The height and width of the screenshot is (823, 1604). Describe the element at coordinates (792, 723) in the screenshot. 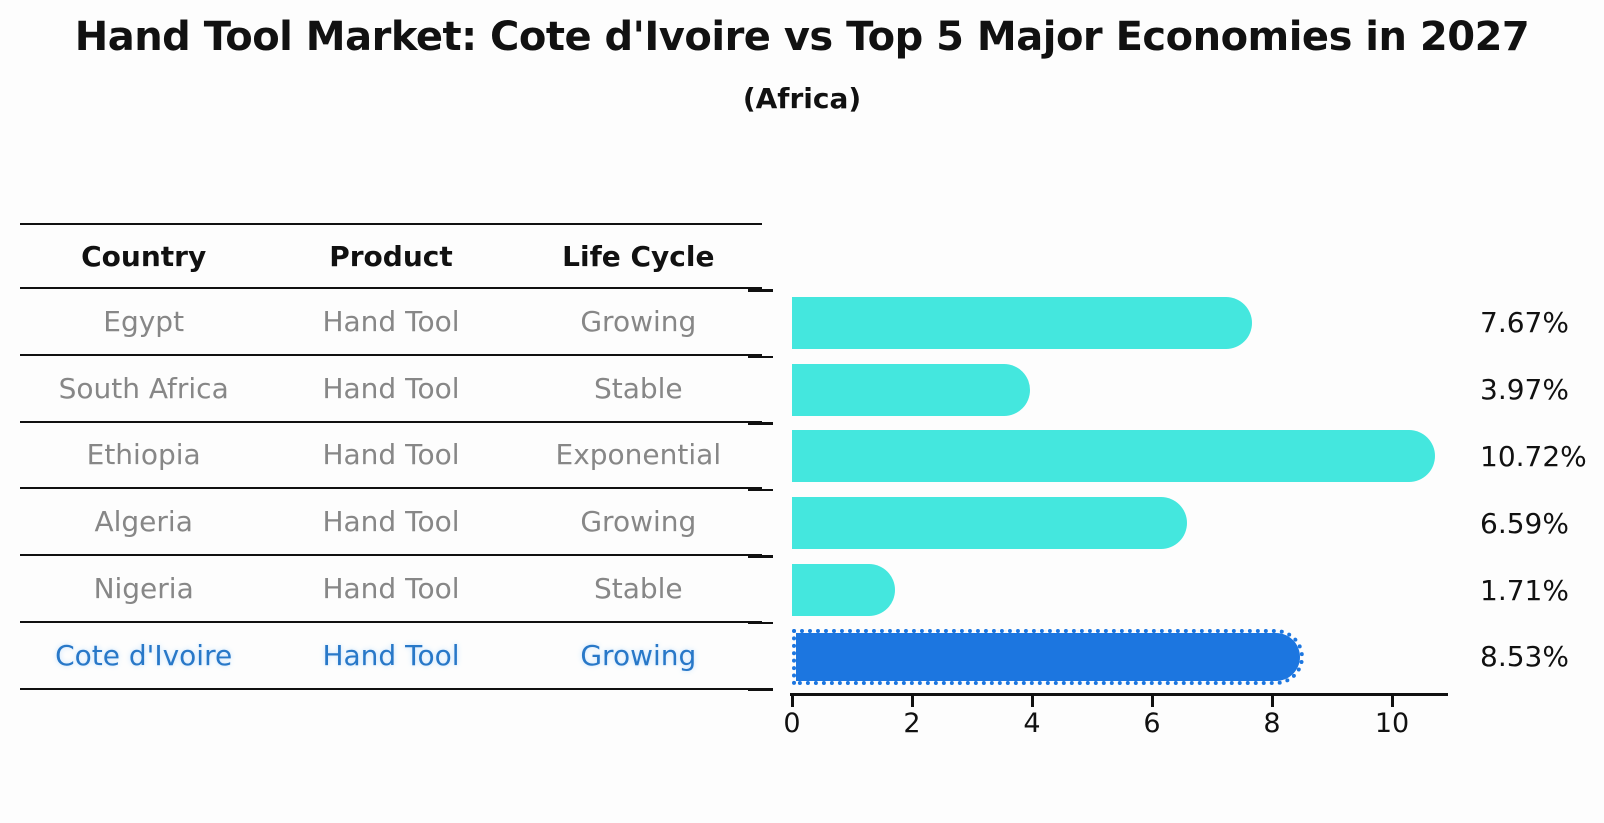

I see `x-axis-tick-label: 0` at that location.